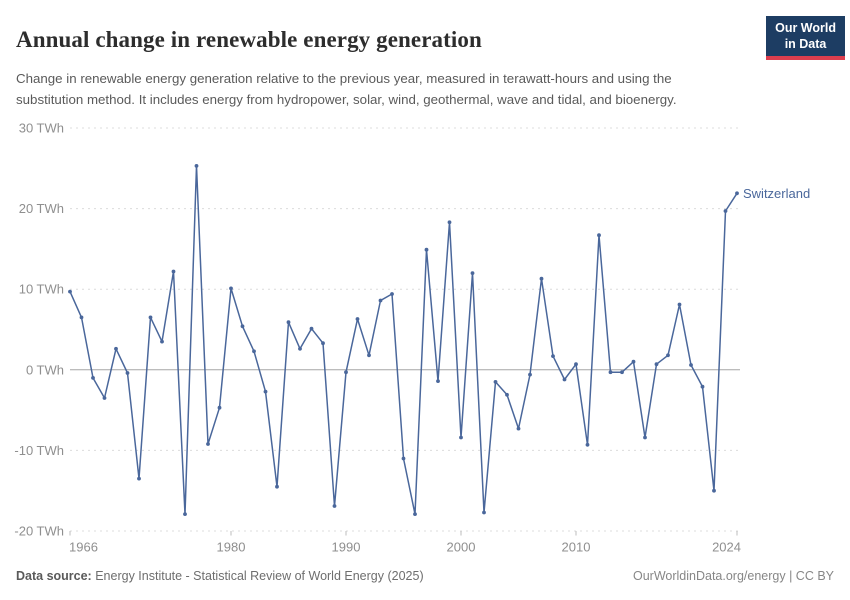  What do you see at coordinates (219, 407) in the screenshot?
I see `data-point-1979` at bounding box center [219, 407].